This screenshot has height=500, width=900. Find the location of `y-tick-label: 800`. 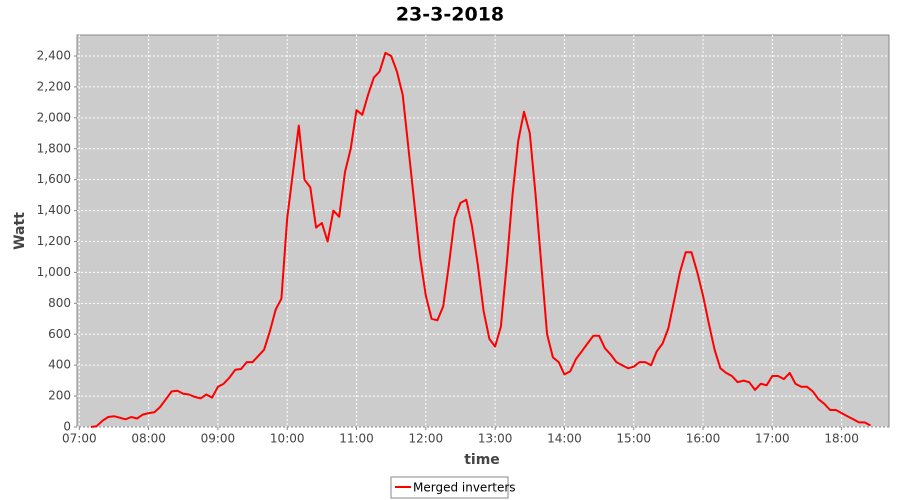

y-tick-label: 800 is located at coordinates (59, 303).